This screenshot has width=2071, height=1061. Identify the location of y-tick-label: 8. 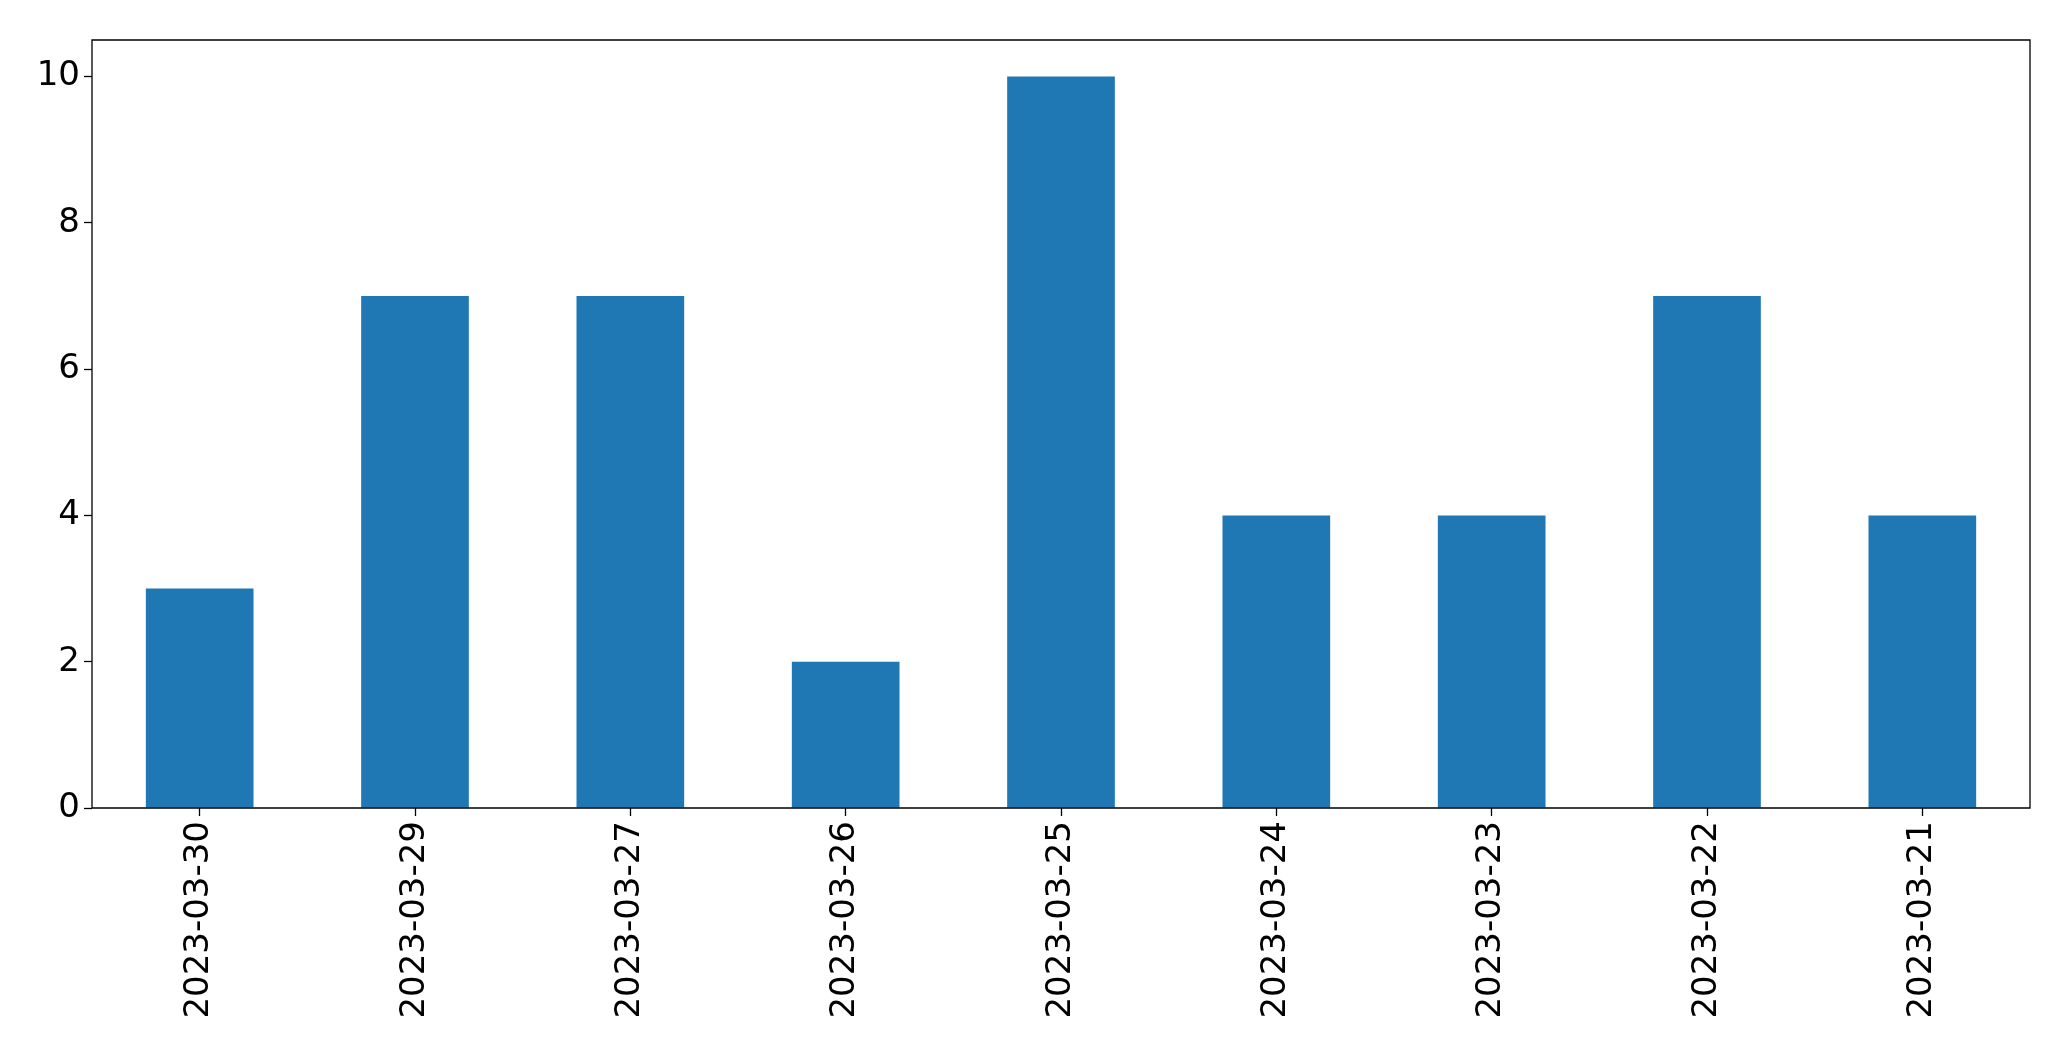
(69, 219).